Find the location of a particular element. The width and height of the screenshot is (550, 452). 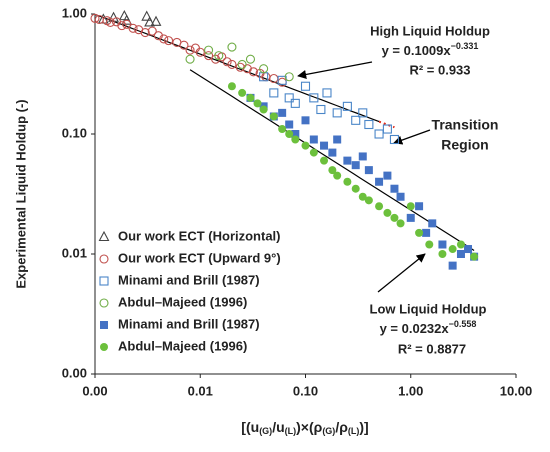

trendline is located at coordinates (237, 68).